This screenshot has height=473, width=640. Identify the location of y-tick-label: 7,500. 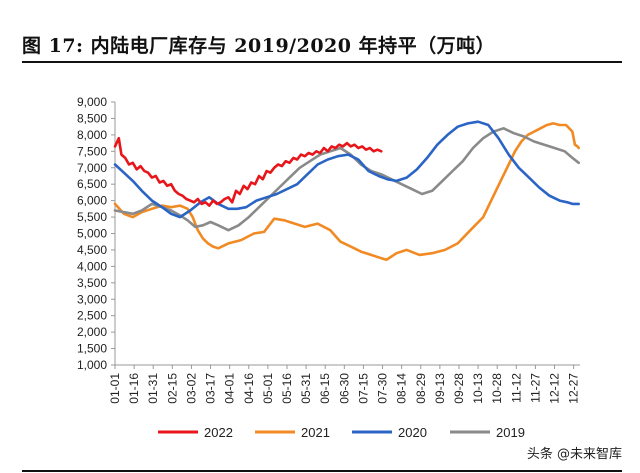
(92, 151).